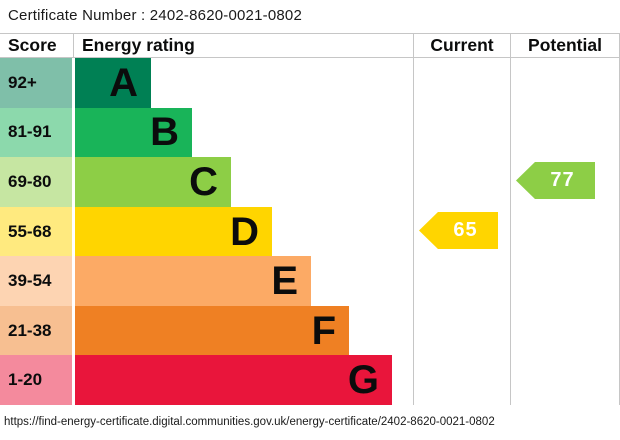 The height and width of the screenshot is (440, 620). I want to click on header-score: Score, so click(37, 45).